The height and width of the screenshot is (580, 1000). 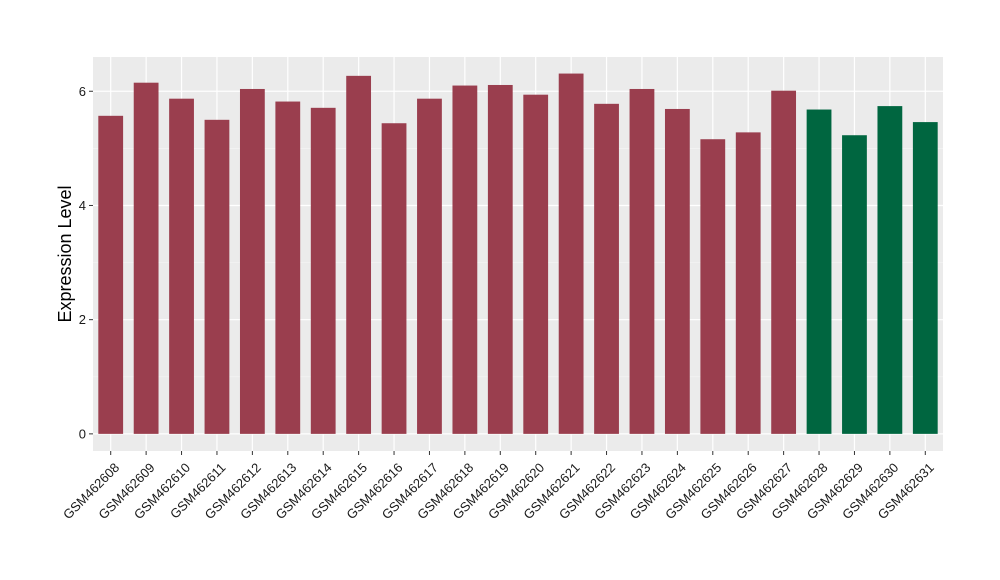 What do you see at coordinates (359, 254) in the screenshot?
I see `bar-GSM462615` at bounding box center [359, 254].